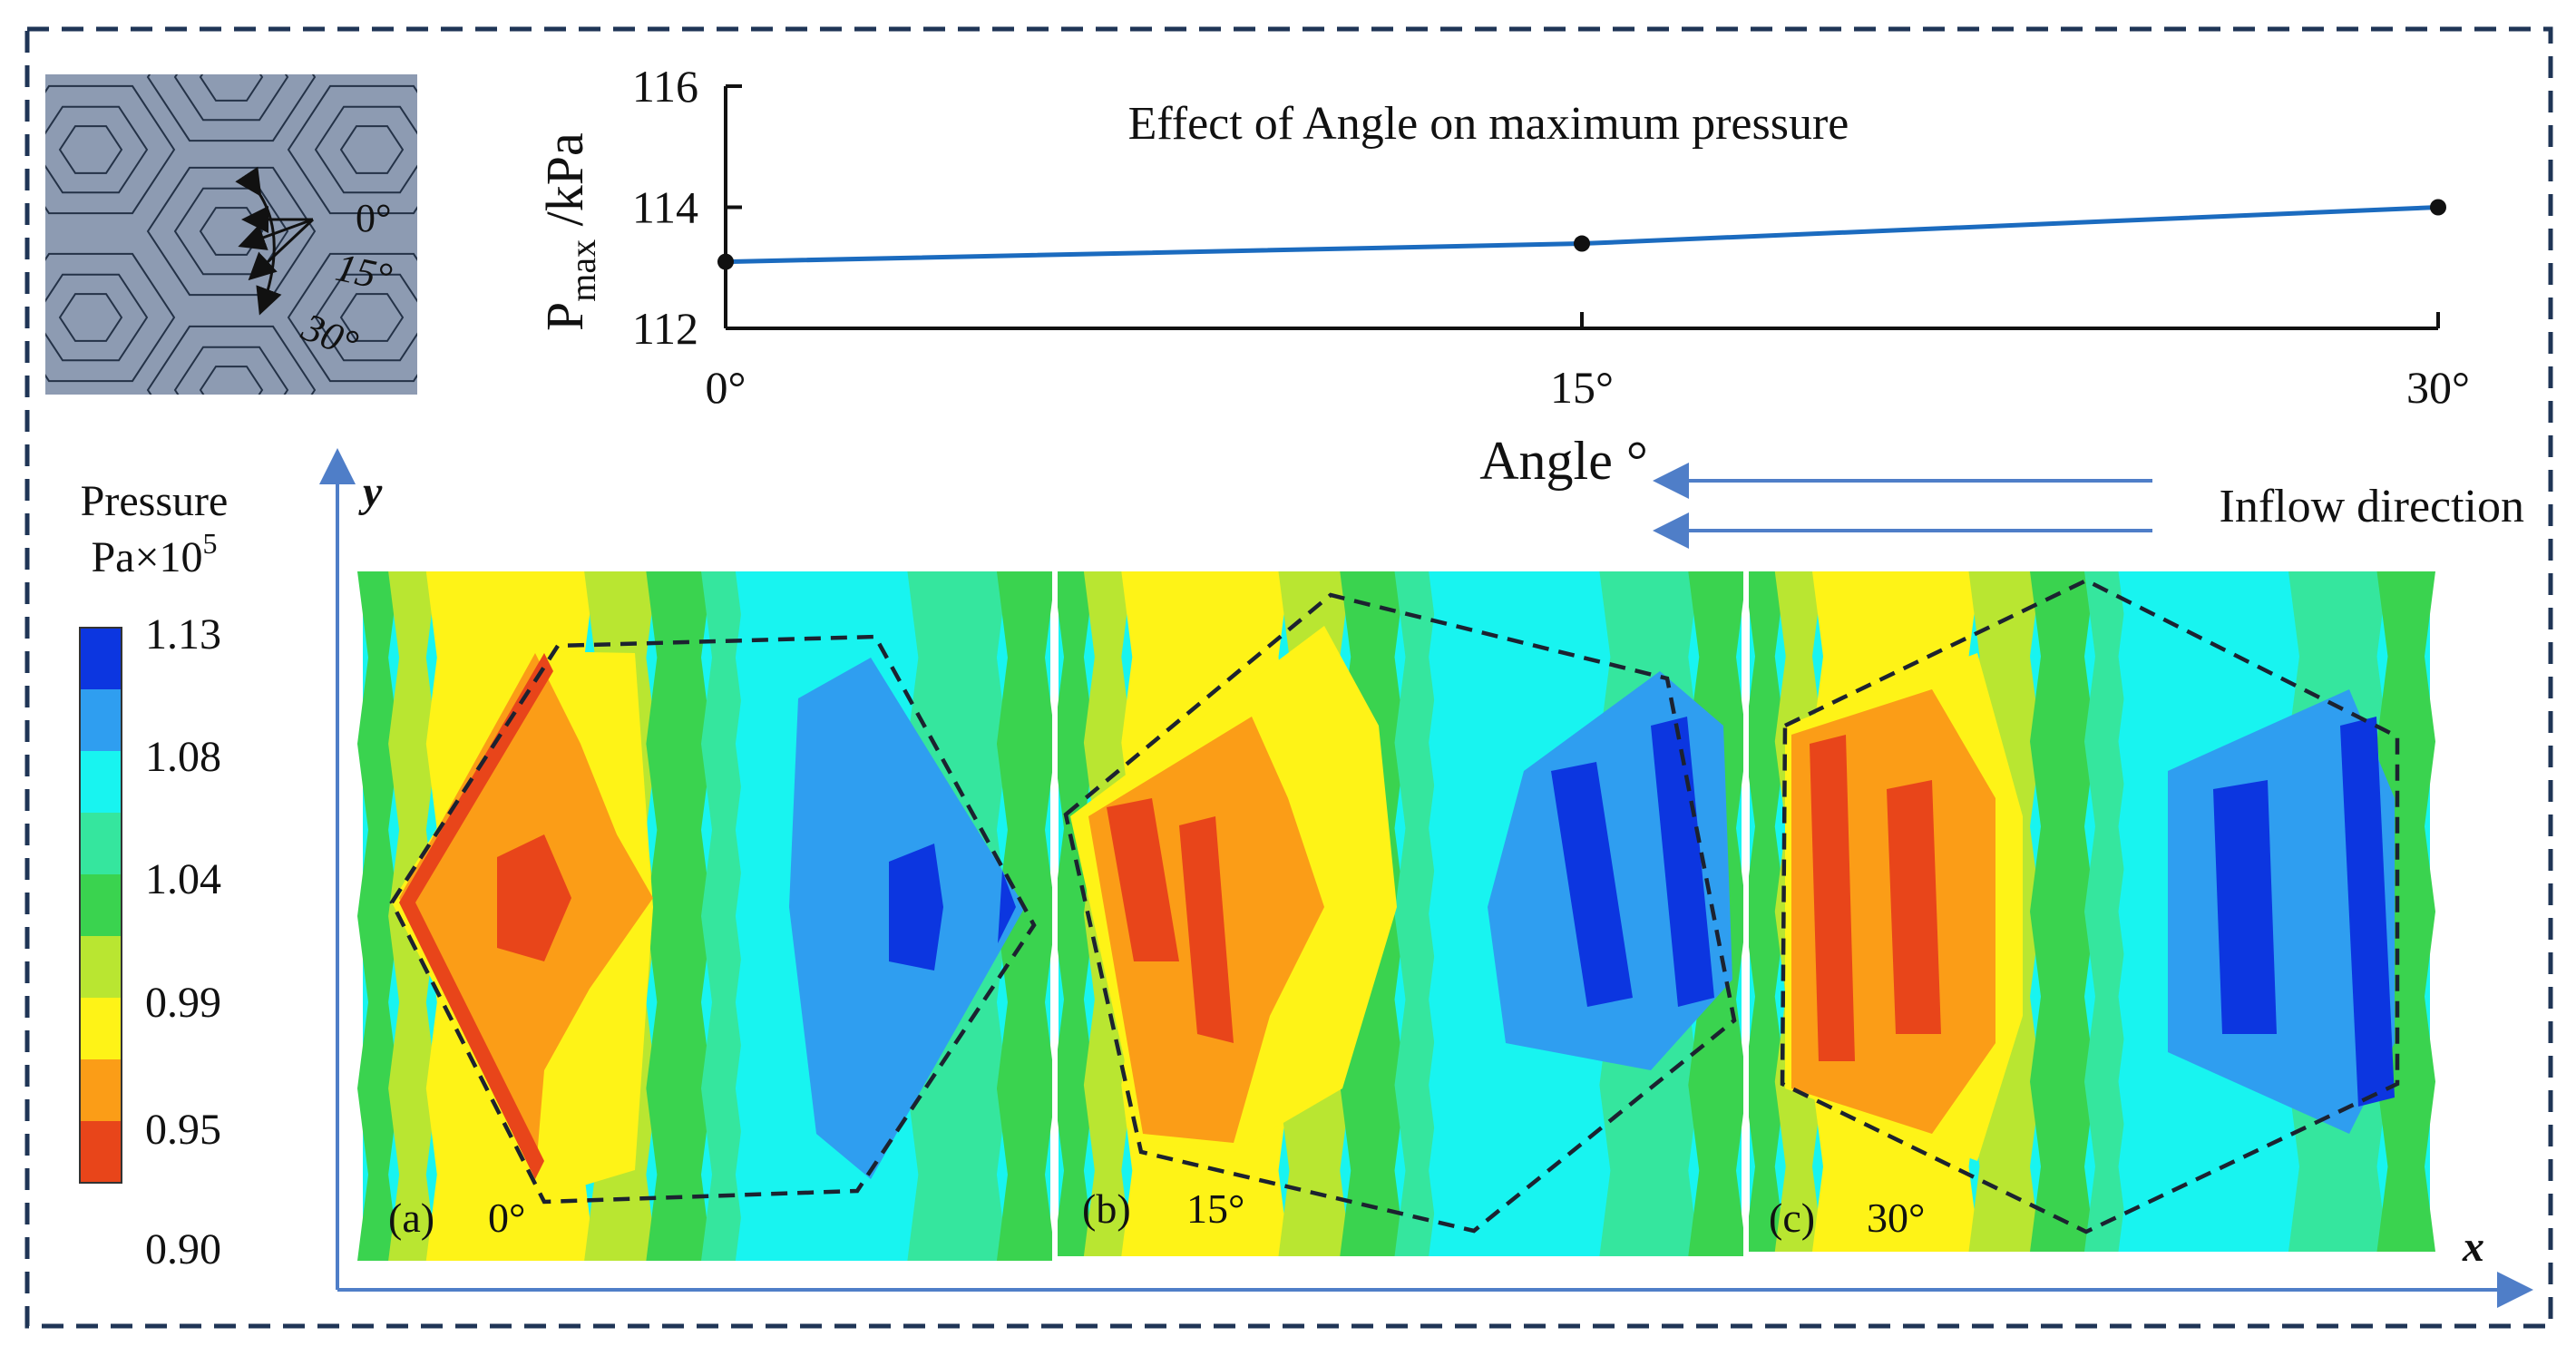  I want to click on series-line-pmax, so click(1582, 235).